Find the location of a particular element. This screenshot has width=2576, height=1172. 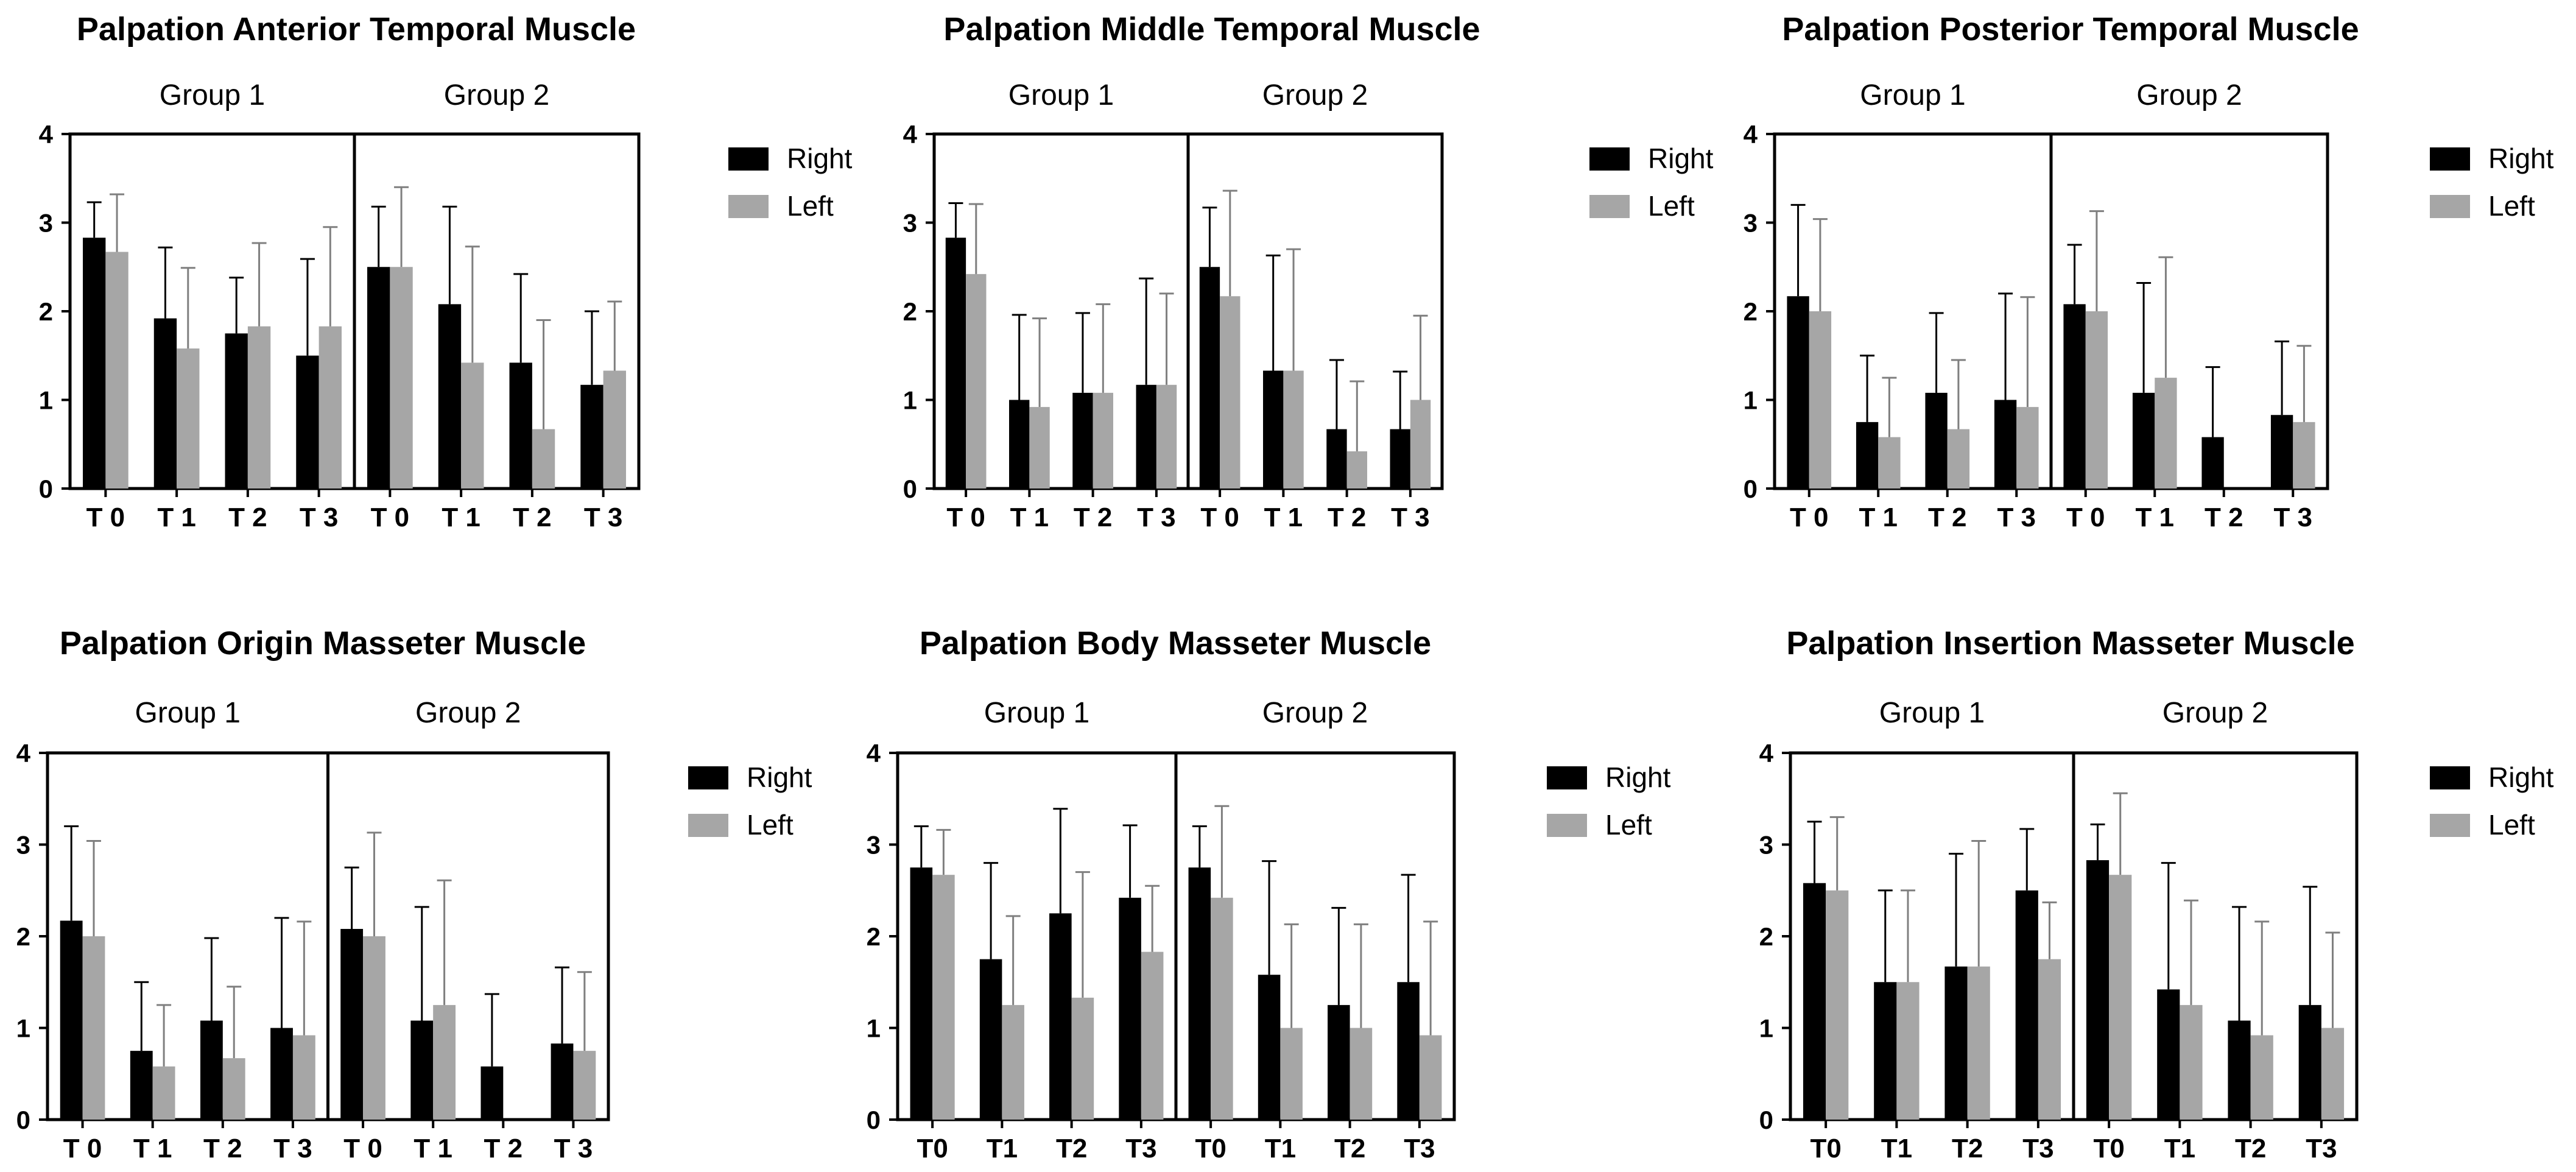

chart-title: Palpation Body Masseter Muscle is located at coordinates (1175, 643).